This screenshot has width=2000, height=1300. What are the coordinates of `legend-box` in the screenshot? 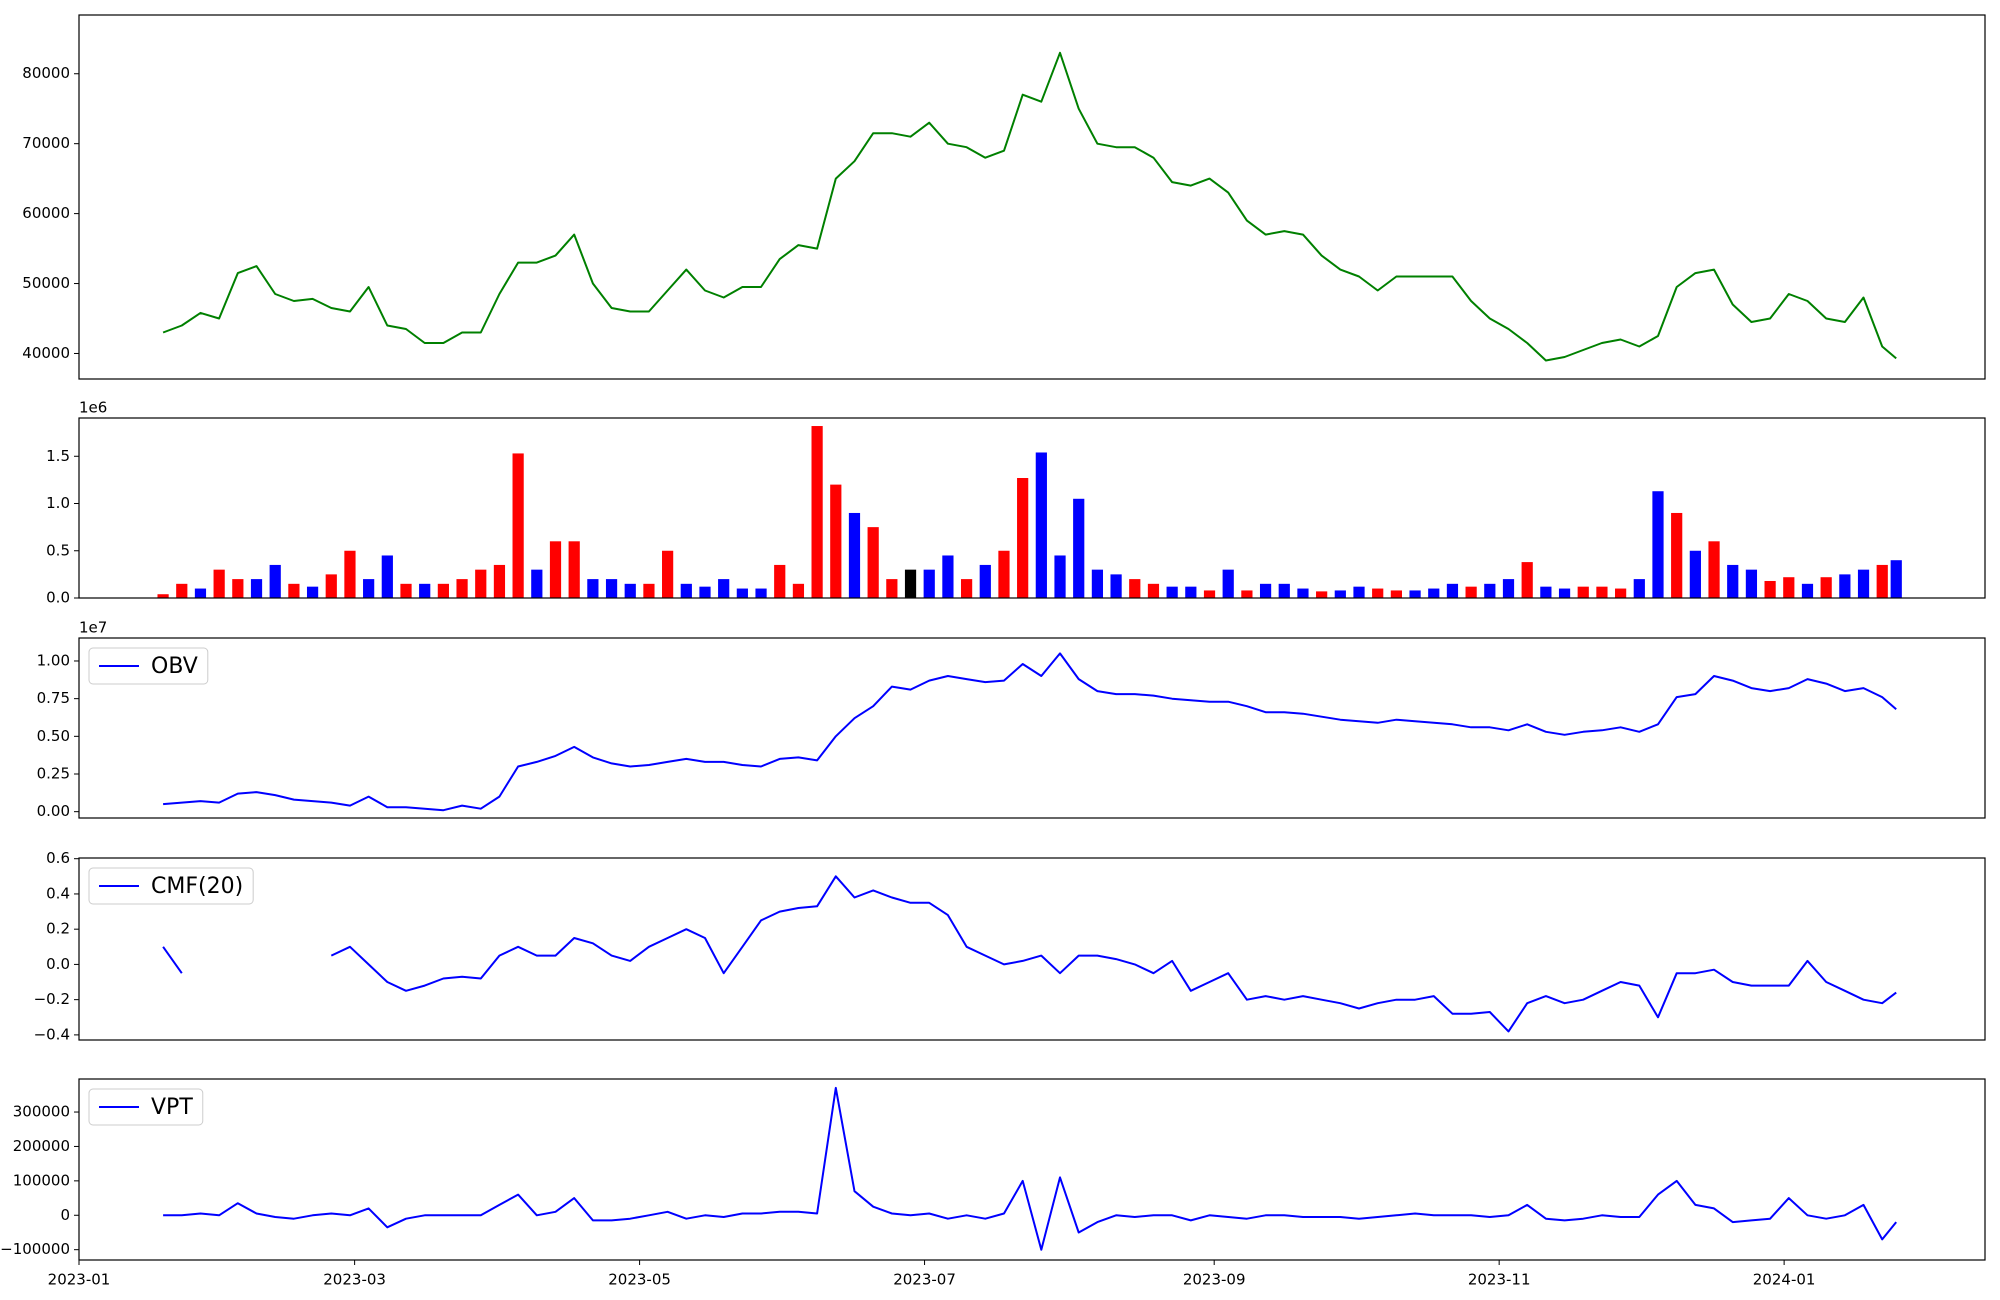 It's located at (148, 666).